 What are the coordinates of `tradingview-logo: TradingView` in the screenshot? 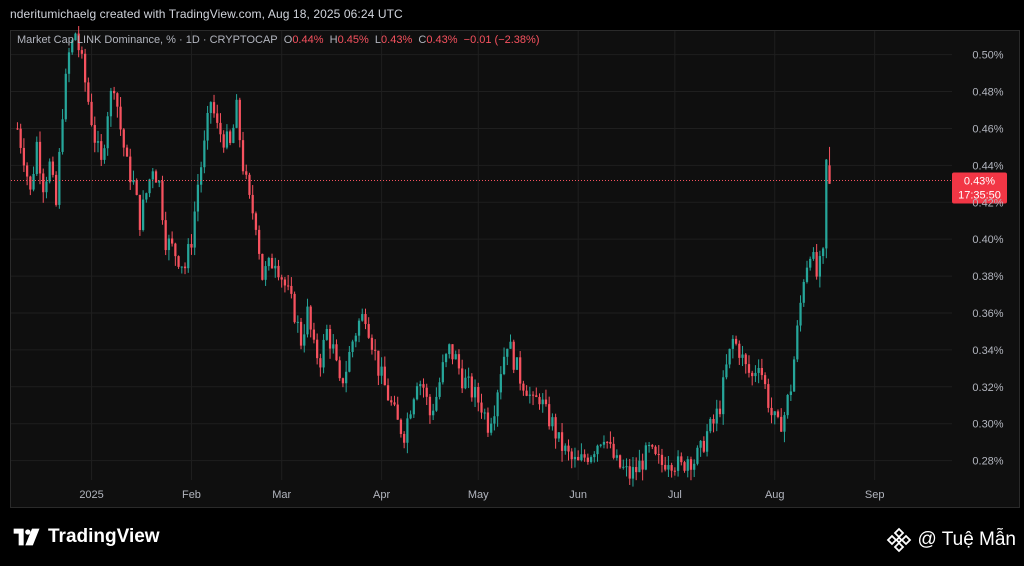 It's located at (86, 537).